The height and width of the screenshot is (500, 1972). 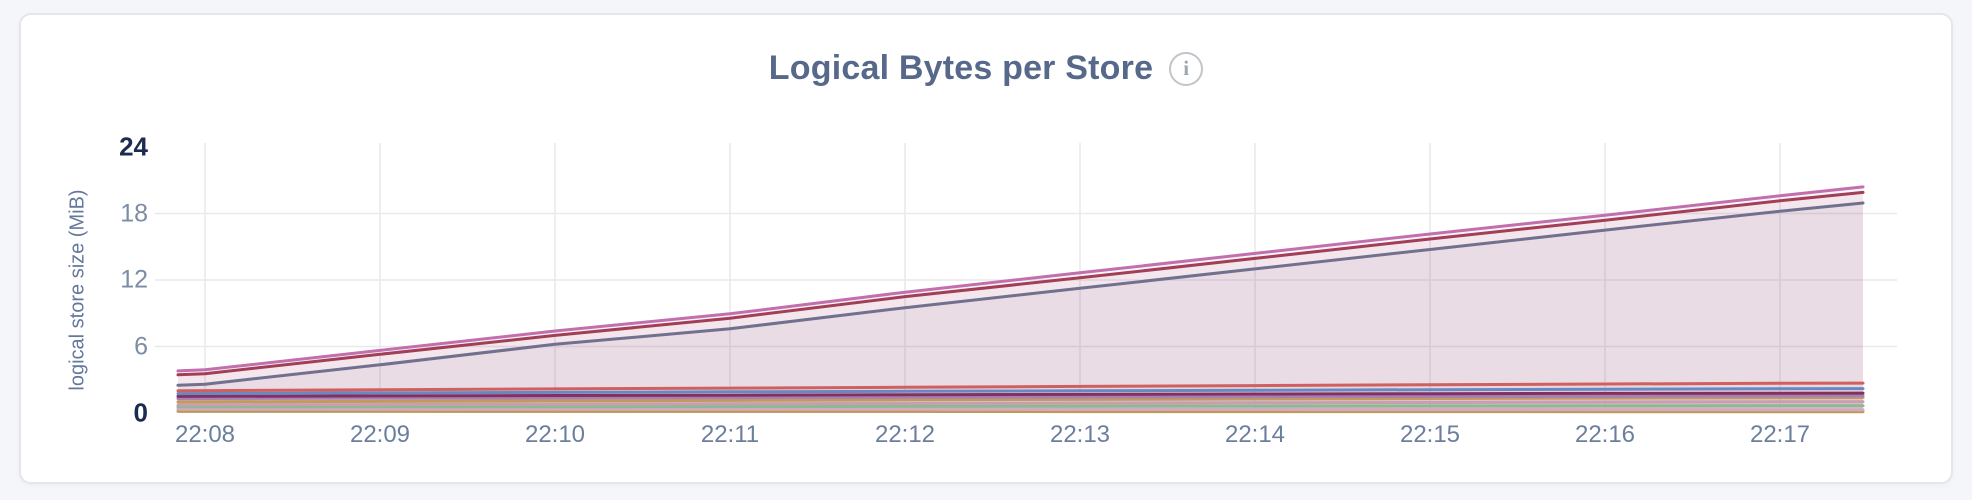 I want to click on chart-title: Logical Bytes per Store, so click(x=961, y=68).